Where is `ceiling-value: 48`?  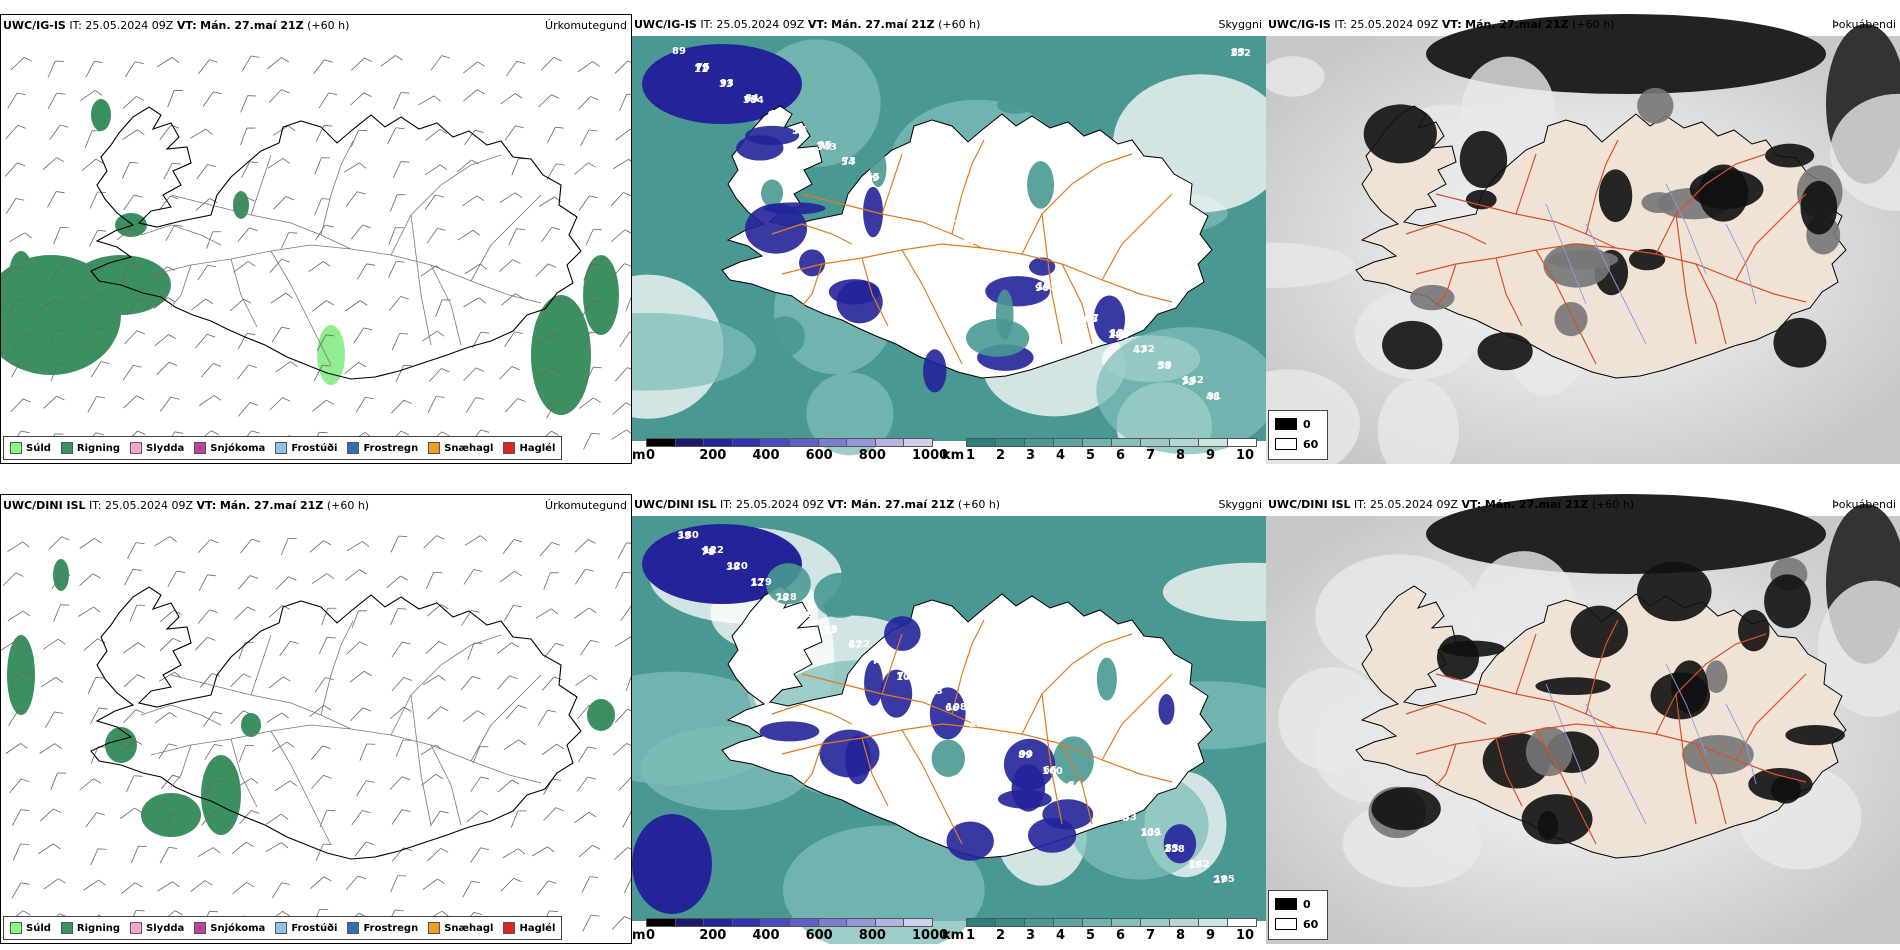 ceiling-value: 48 is located at coordinates (1213, 397).